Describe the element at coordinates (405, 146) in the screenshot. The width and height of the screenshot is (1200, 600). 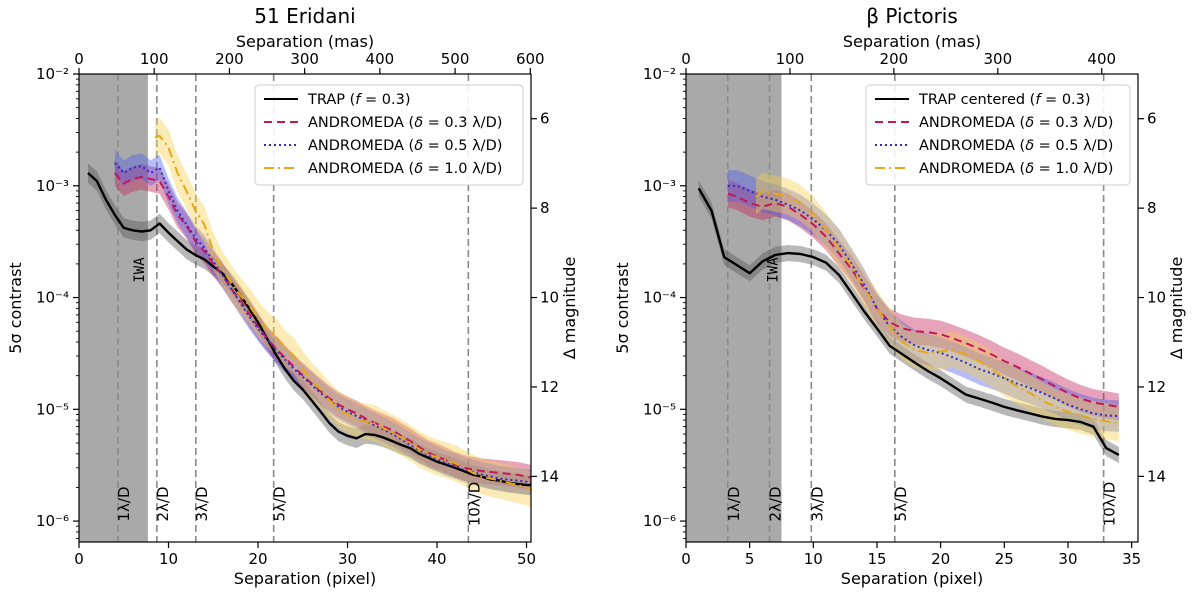
I see `panel-0-legend-label-2: ANDROMEDA (δ = 0.5 λ/D)` at that location.